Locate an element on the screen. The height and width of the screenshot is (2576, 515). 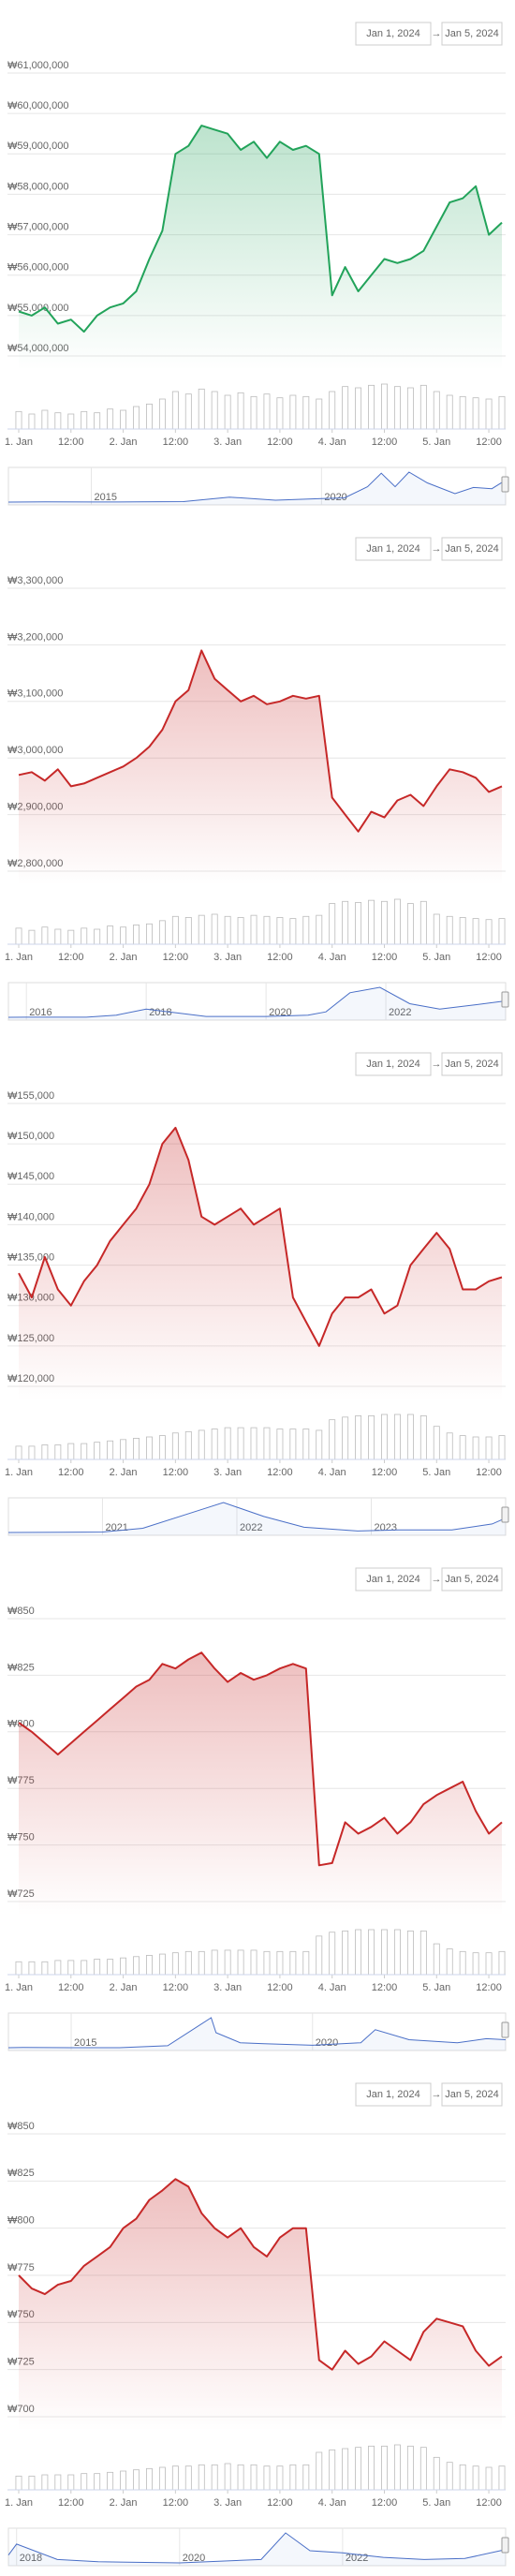
y-tick-label: ₩3,100,000 is located at coordinates (35, 694).